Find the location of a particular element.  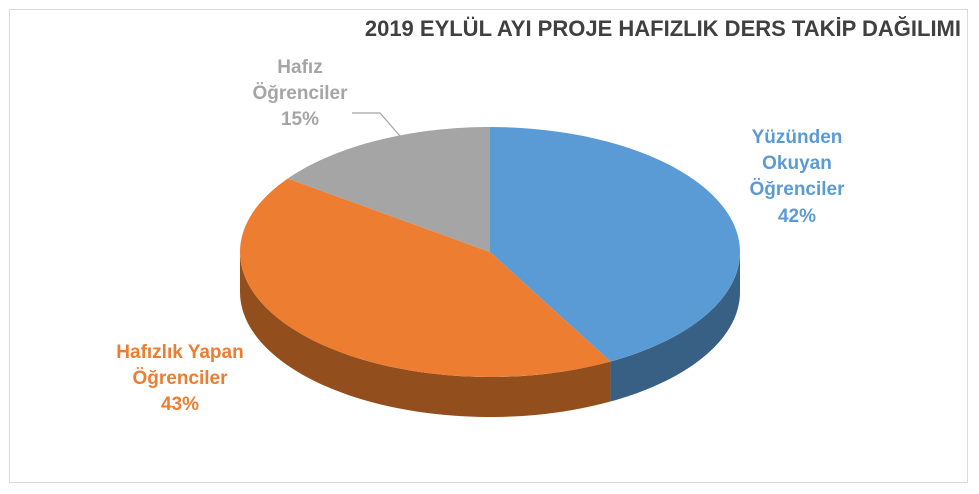

leader-line is located at coordinates (376, 124).